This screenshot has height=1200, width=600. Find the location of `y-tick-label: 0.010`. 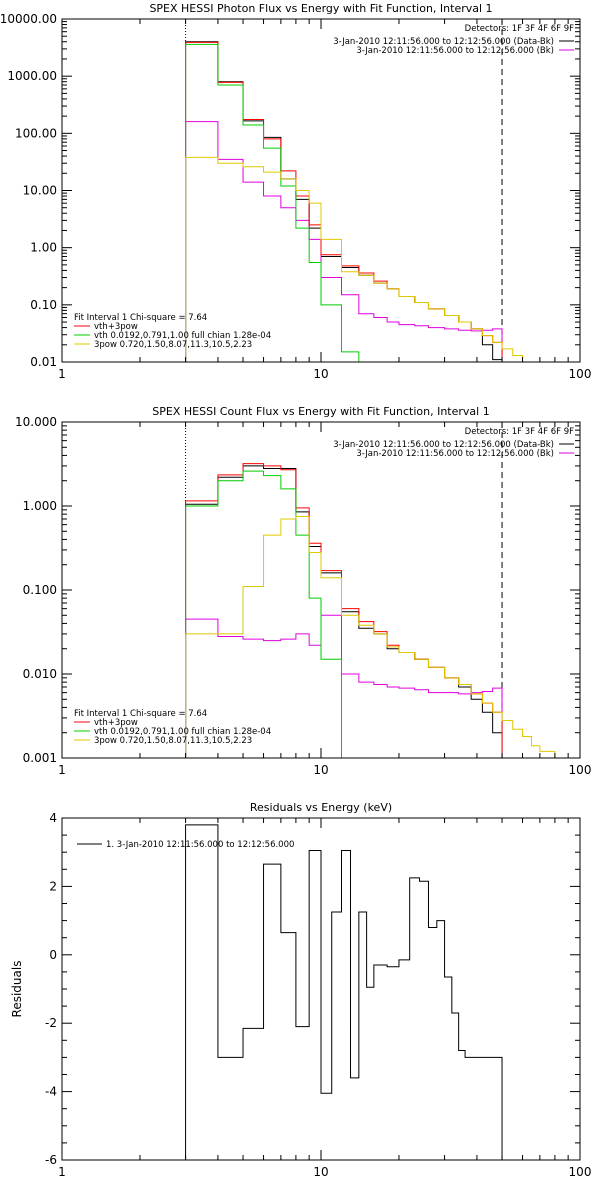

y-tick-label: 0.010 is located at coordinates (40, 674).